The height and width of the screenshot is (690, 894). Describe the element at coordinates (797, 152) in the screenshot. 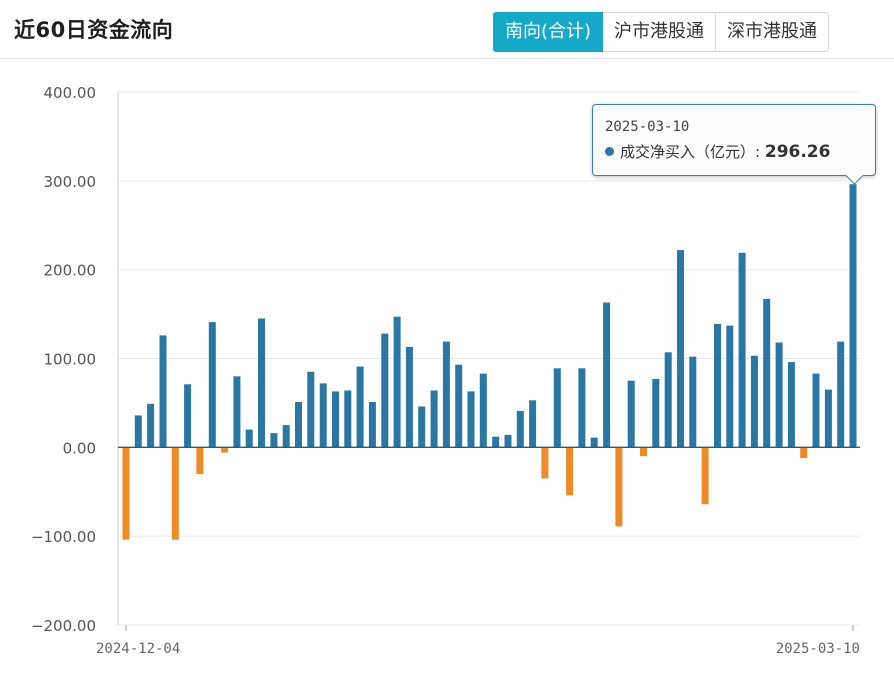

I see `tooltip-value: 296.26` at that location.